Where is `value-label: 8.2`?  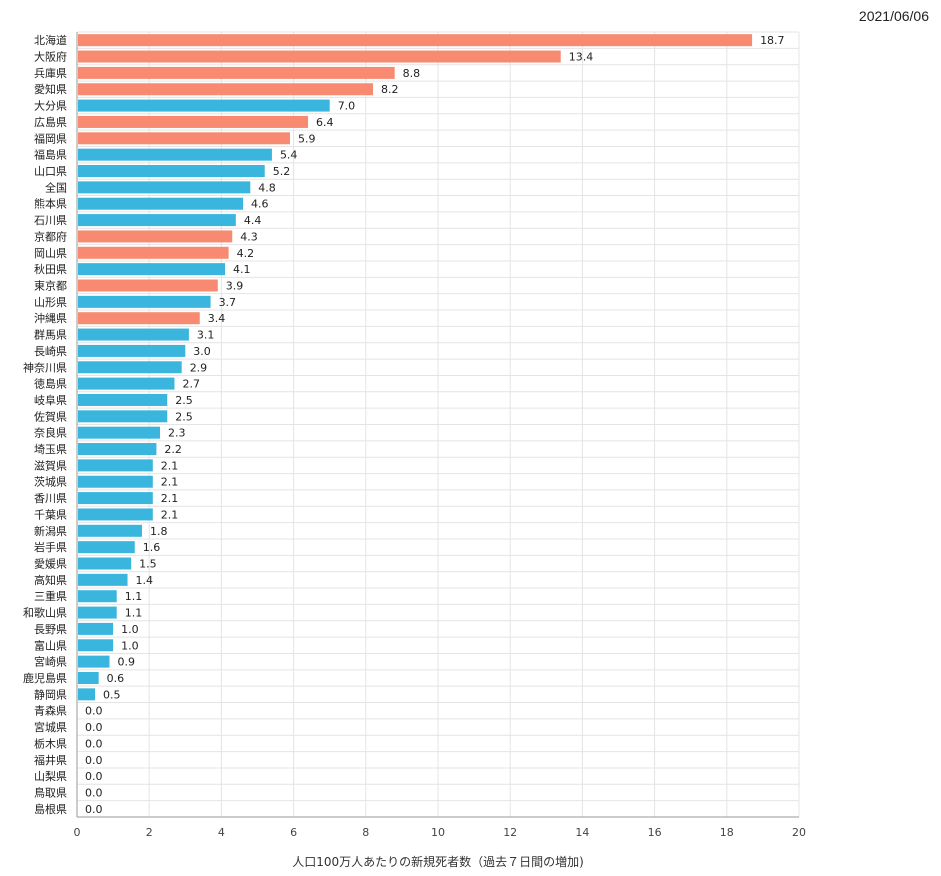 value-label: 8.2 is located at coordinates (390, 89).